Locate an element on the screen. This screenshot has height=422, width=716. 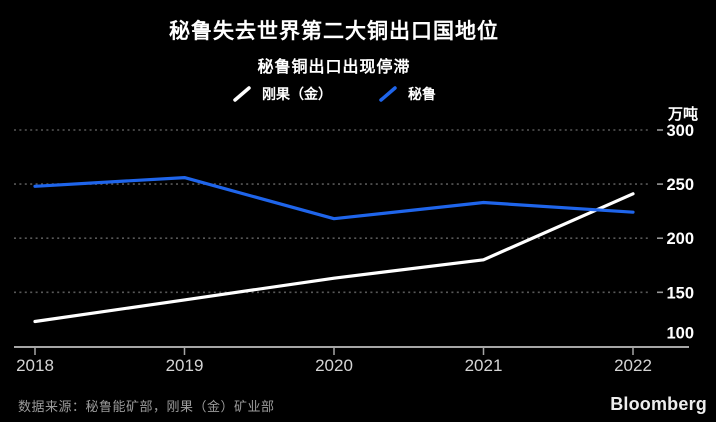
y-tick-label-250: 250 is located at coordinates (680, 185).